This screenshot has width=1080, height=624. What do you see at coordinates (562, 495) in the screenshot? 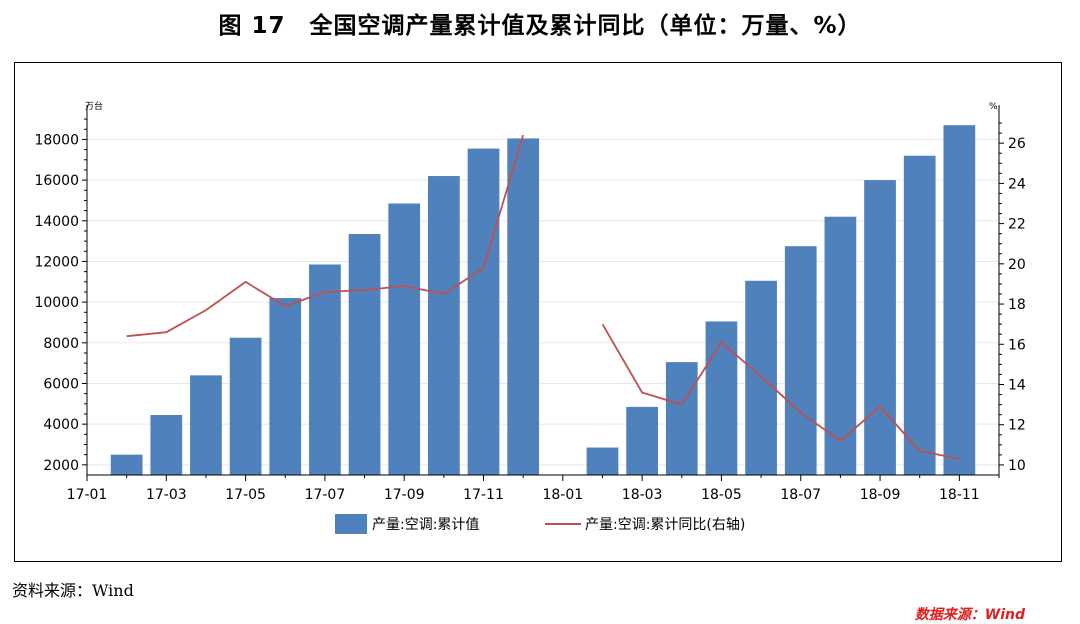
I see `x-tick-label: 18-01` at bounding box center [562, 495].